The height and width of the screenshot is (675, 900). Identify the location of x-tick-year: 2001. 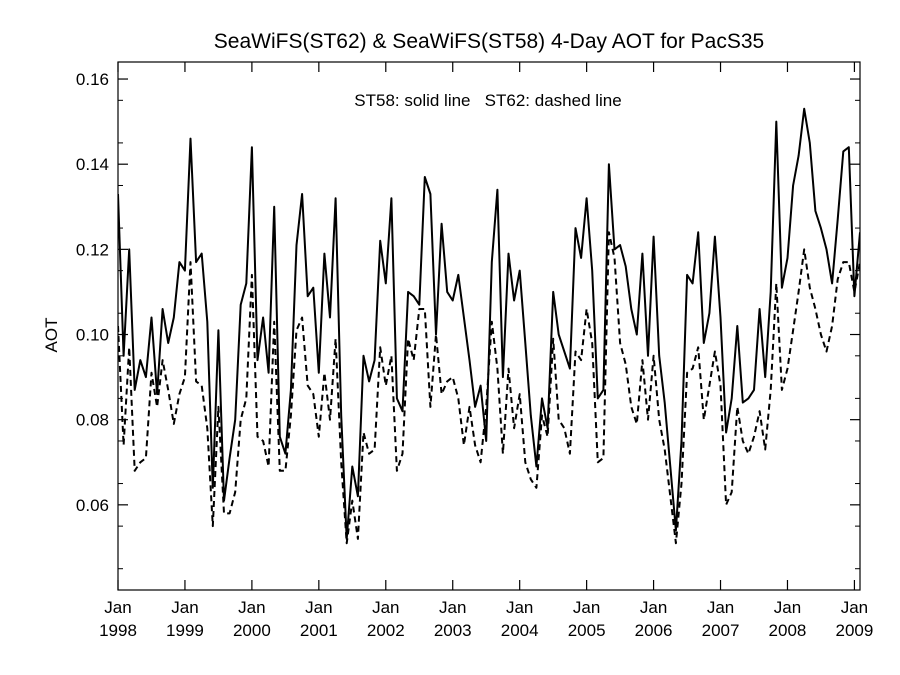
(319, 630).